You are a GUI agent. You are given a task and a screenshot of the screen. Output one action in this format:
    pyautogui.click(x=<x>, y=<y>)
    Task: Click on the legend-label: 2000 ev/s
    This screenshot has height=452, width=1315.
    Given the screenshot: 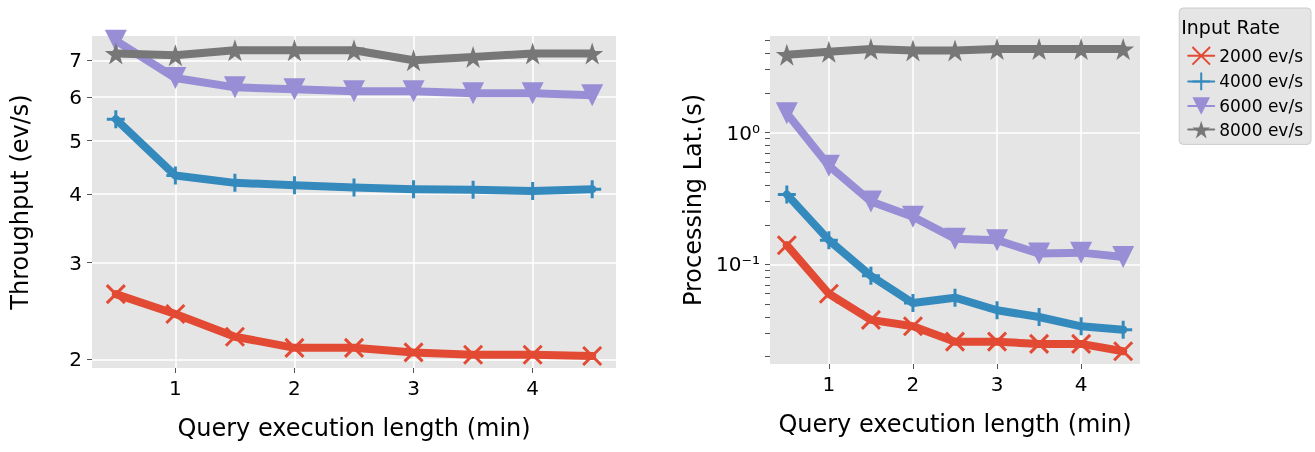 What is the action you would take?
    pyautogui.click(x=1261, y=55)
    